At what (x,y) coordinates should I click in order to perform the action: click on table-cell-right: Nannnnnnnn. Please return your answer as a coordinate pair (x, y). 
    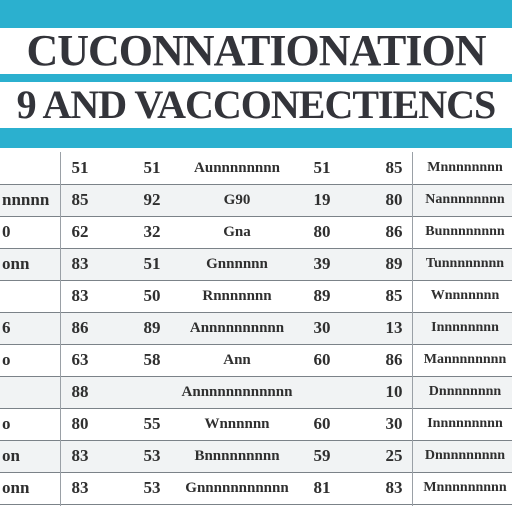
    Looking at the image, I should click on (465, 199).